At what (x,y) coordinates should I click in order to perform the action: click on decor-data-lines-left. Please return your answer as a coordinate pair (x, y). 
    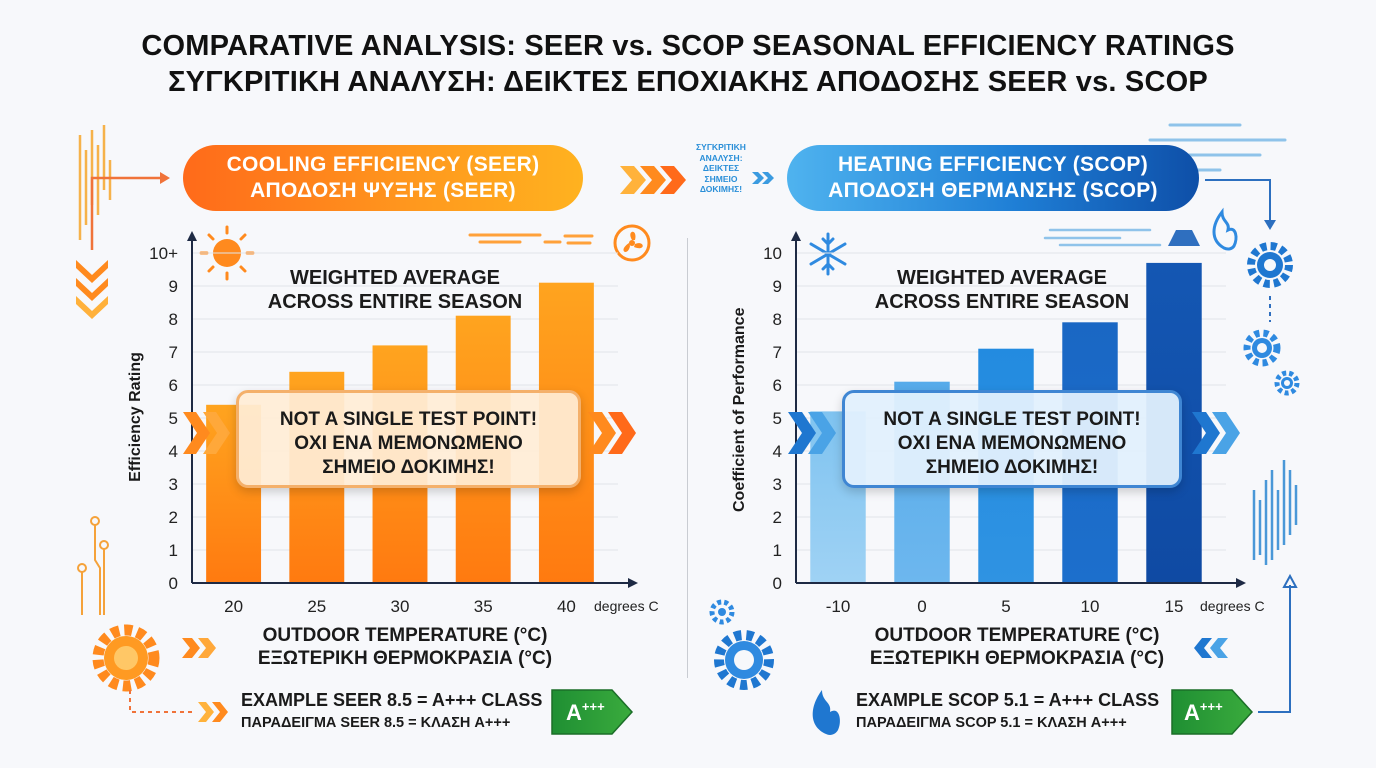
    Looking at the image, I should click on (95, 182).